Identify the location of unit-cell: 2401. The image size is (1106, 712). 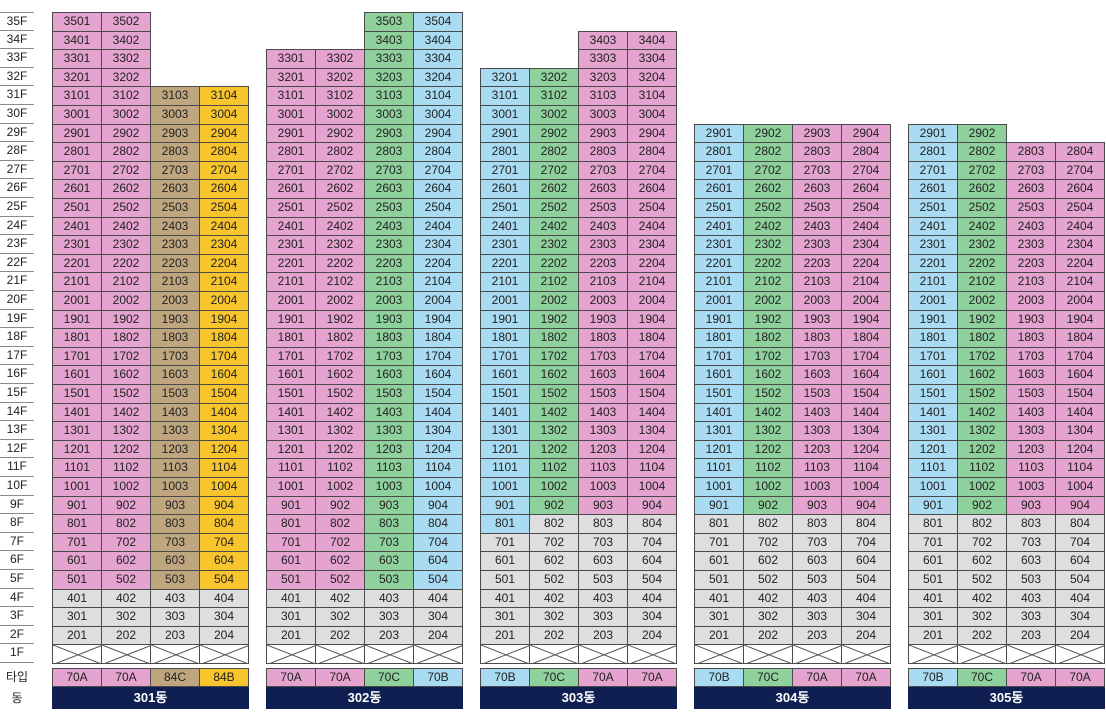
(505, 226).